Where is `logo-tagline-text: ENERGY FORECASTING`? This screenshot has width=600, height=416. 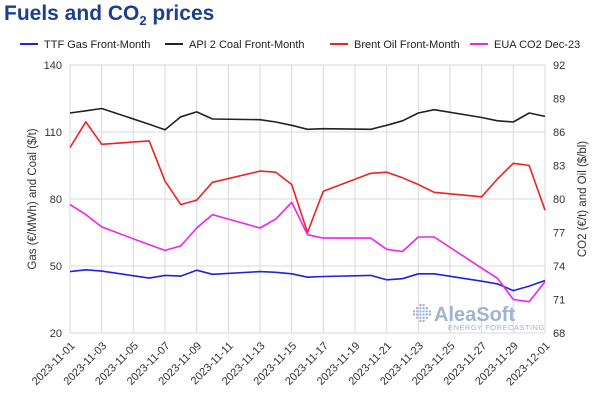 logo-tagline-text: ENERGY FORECASTING is located at coordinates (496, 327).